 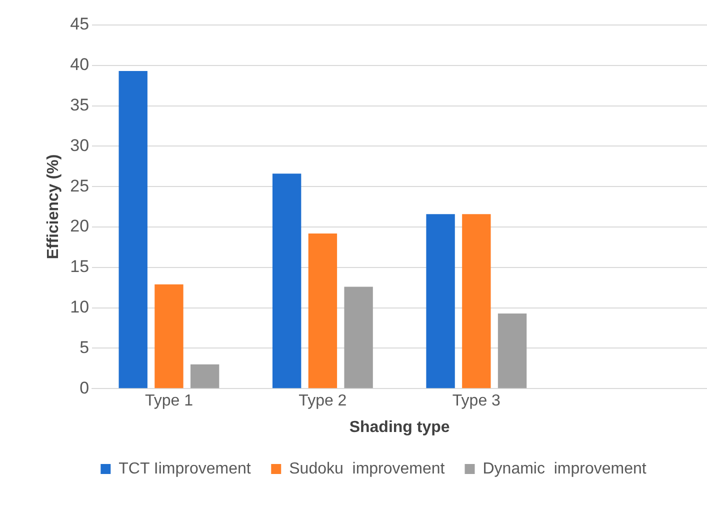 I want to click on y-tick-label: 15, so click(x=80, y=266).